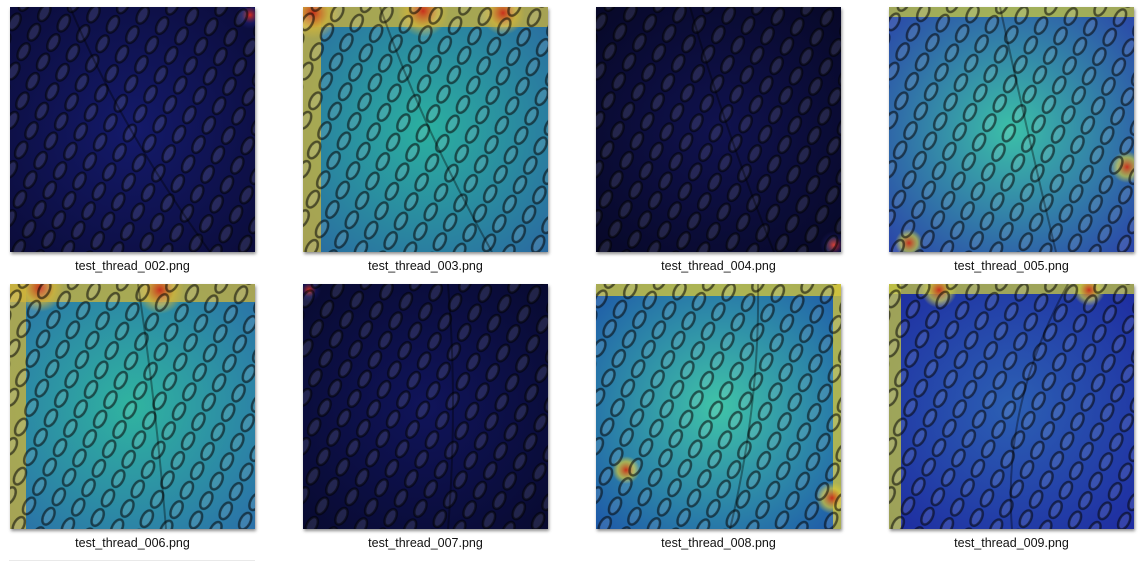  What do you see at coordinates (718, 543) in the screenshot?
I see `file-name-label: test_thread_008.png` at bounding box center [718, 543].